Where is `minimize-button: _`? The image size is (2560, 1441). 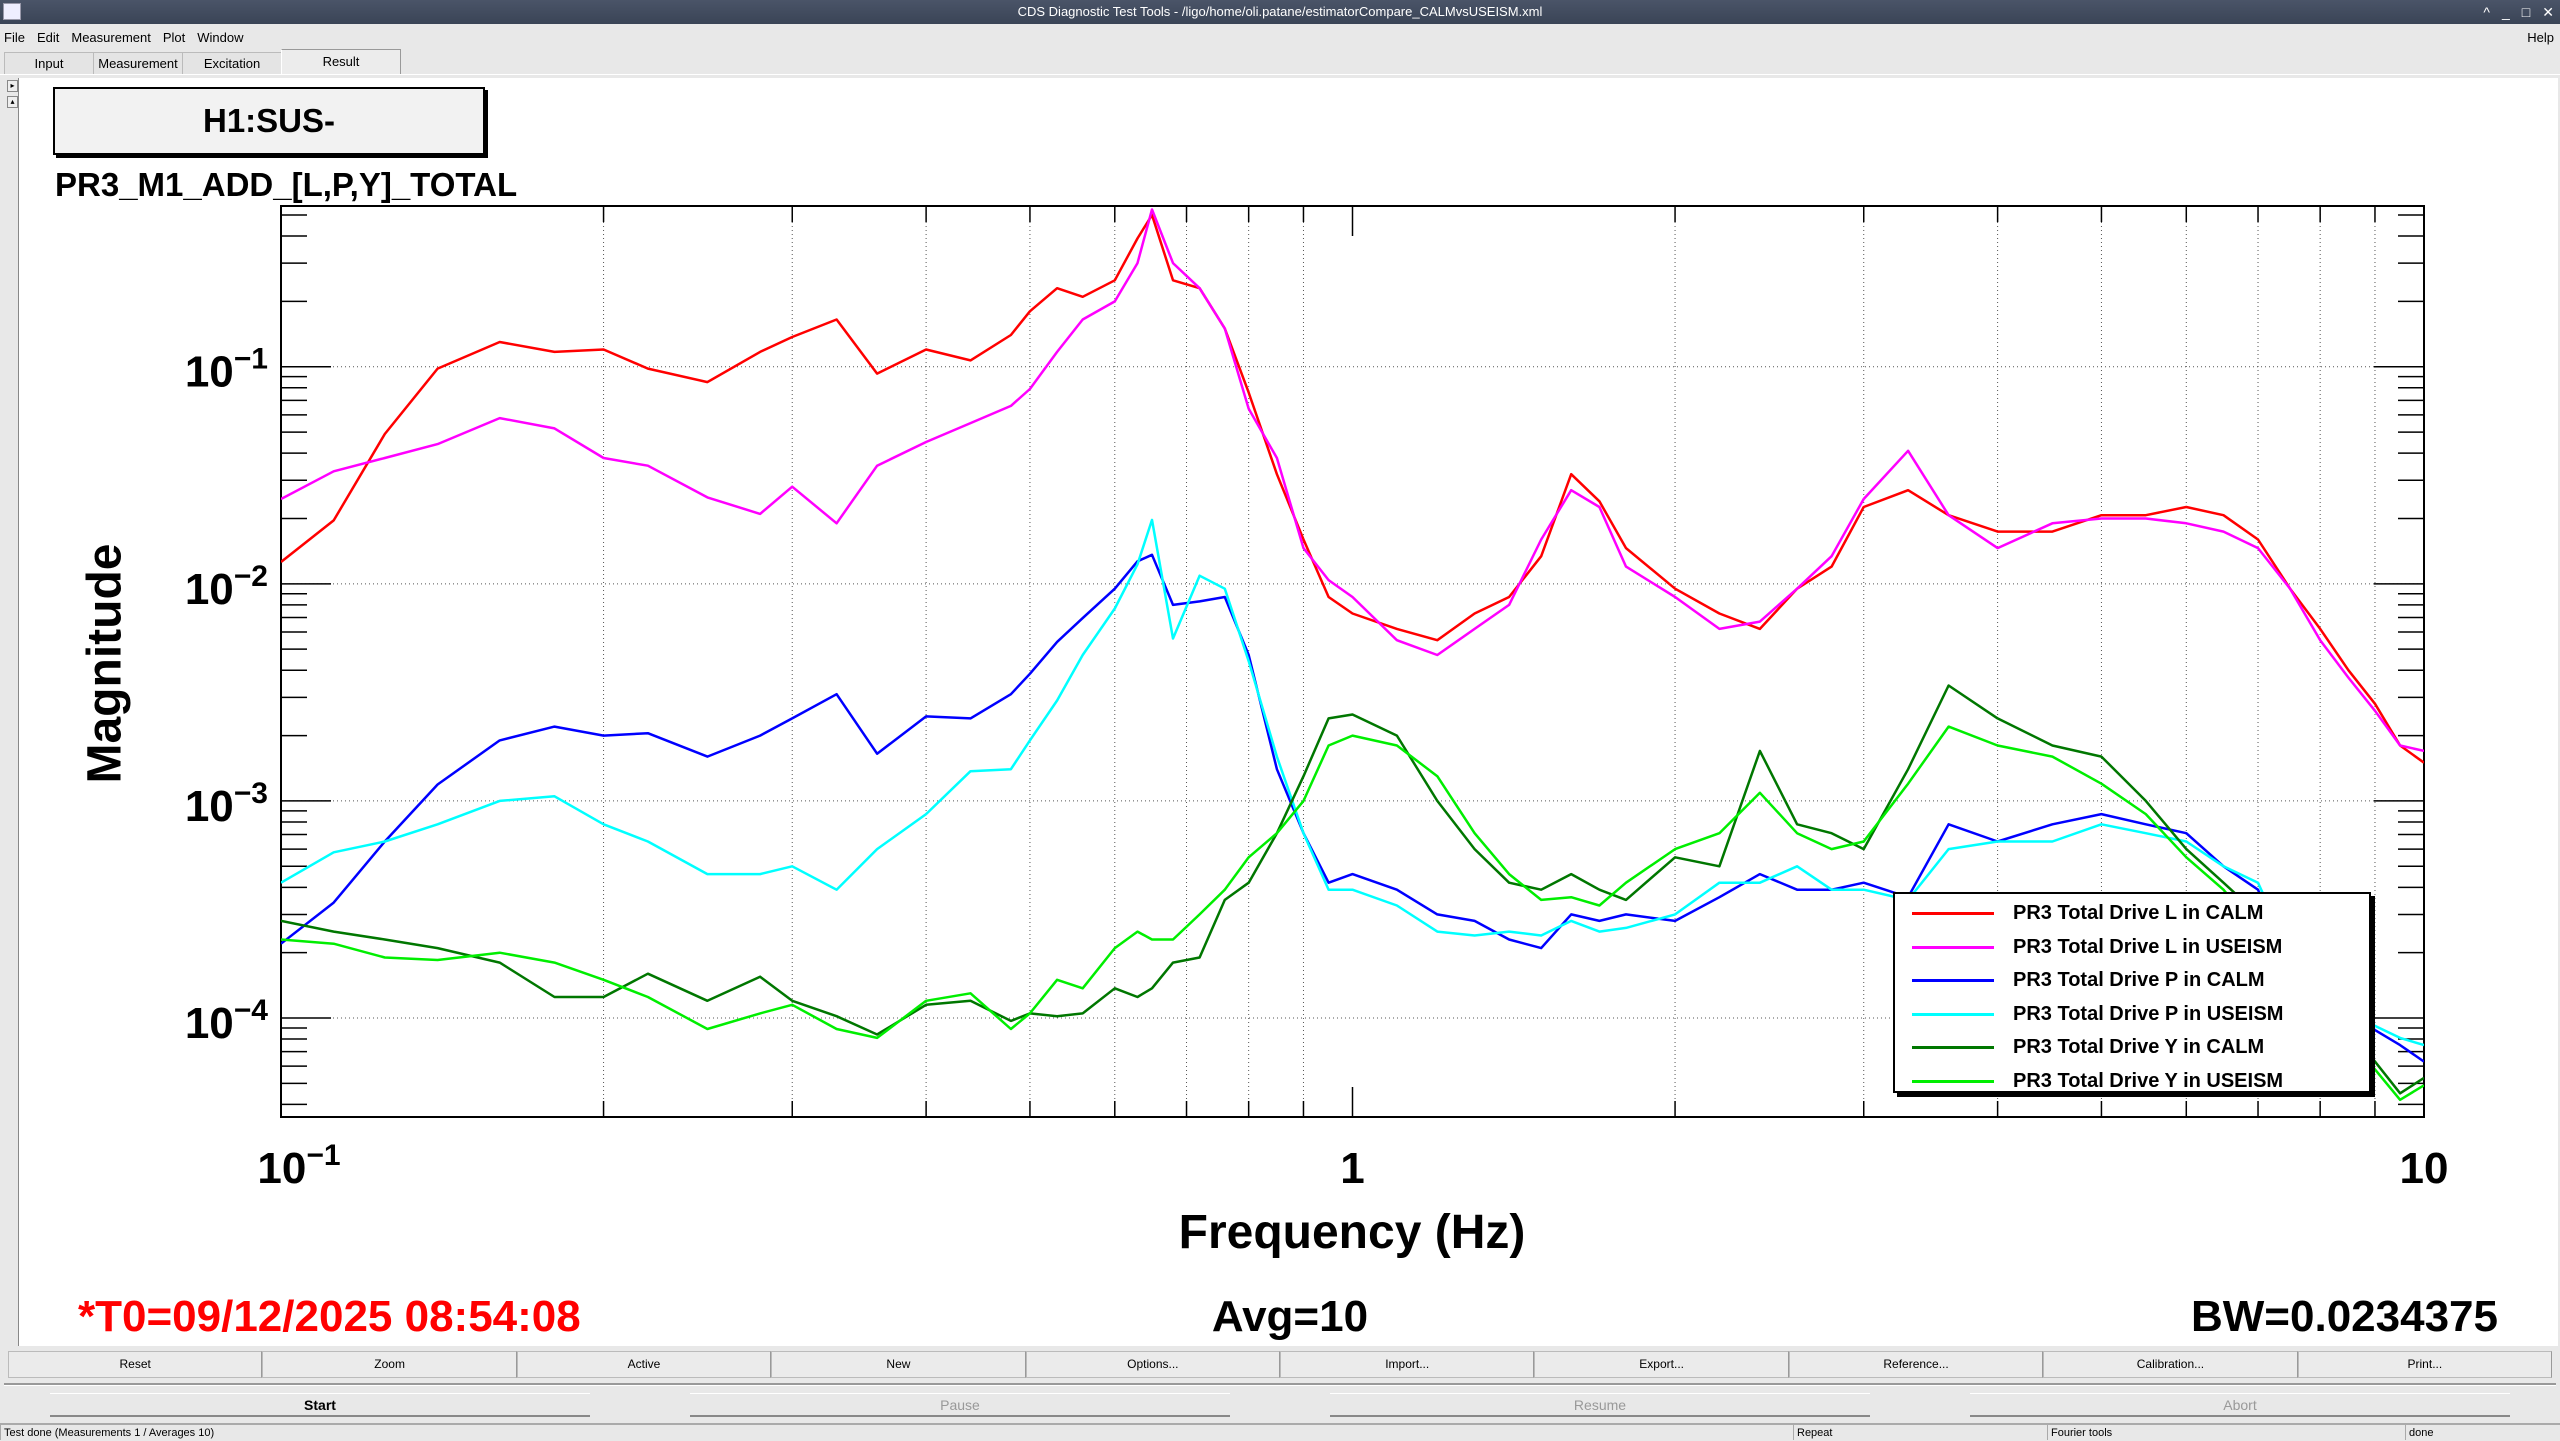 minimize-button: _ is located at coordinates (2506, 12).